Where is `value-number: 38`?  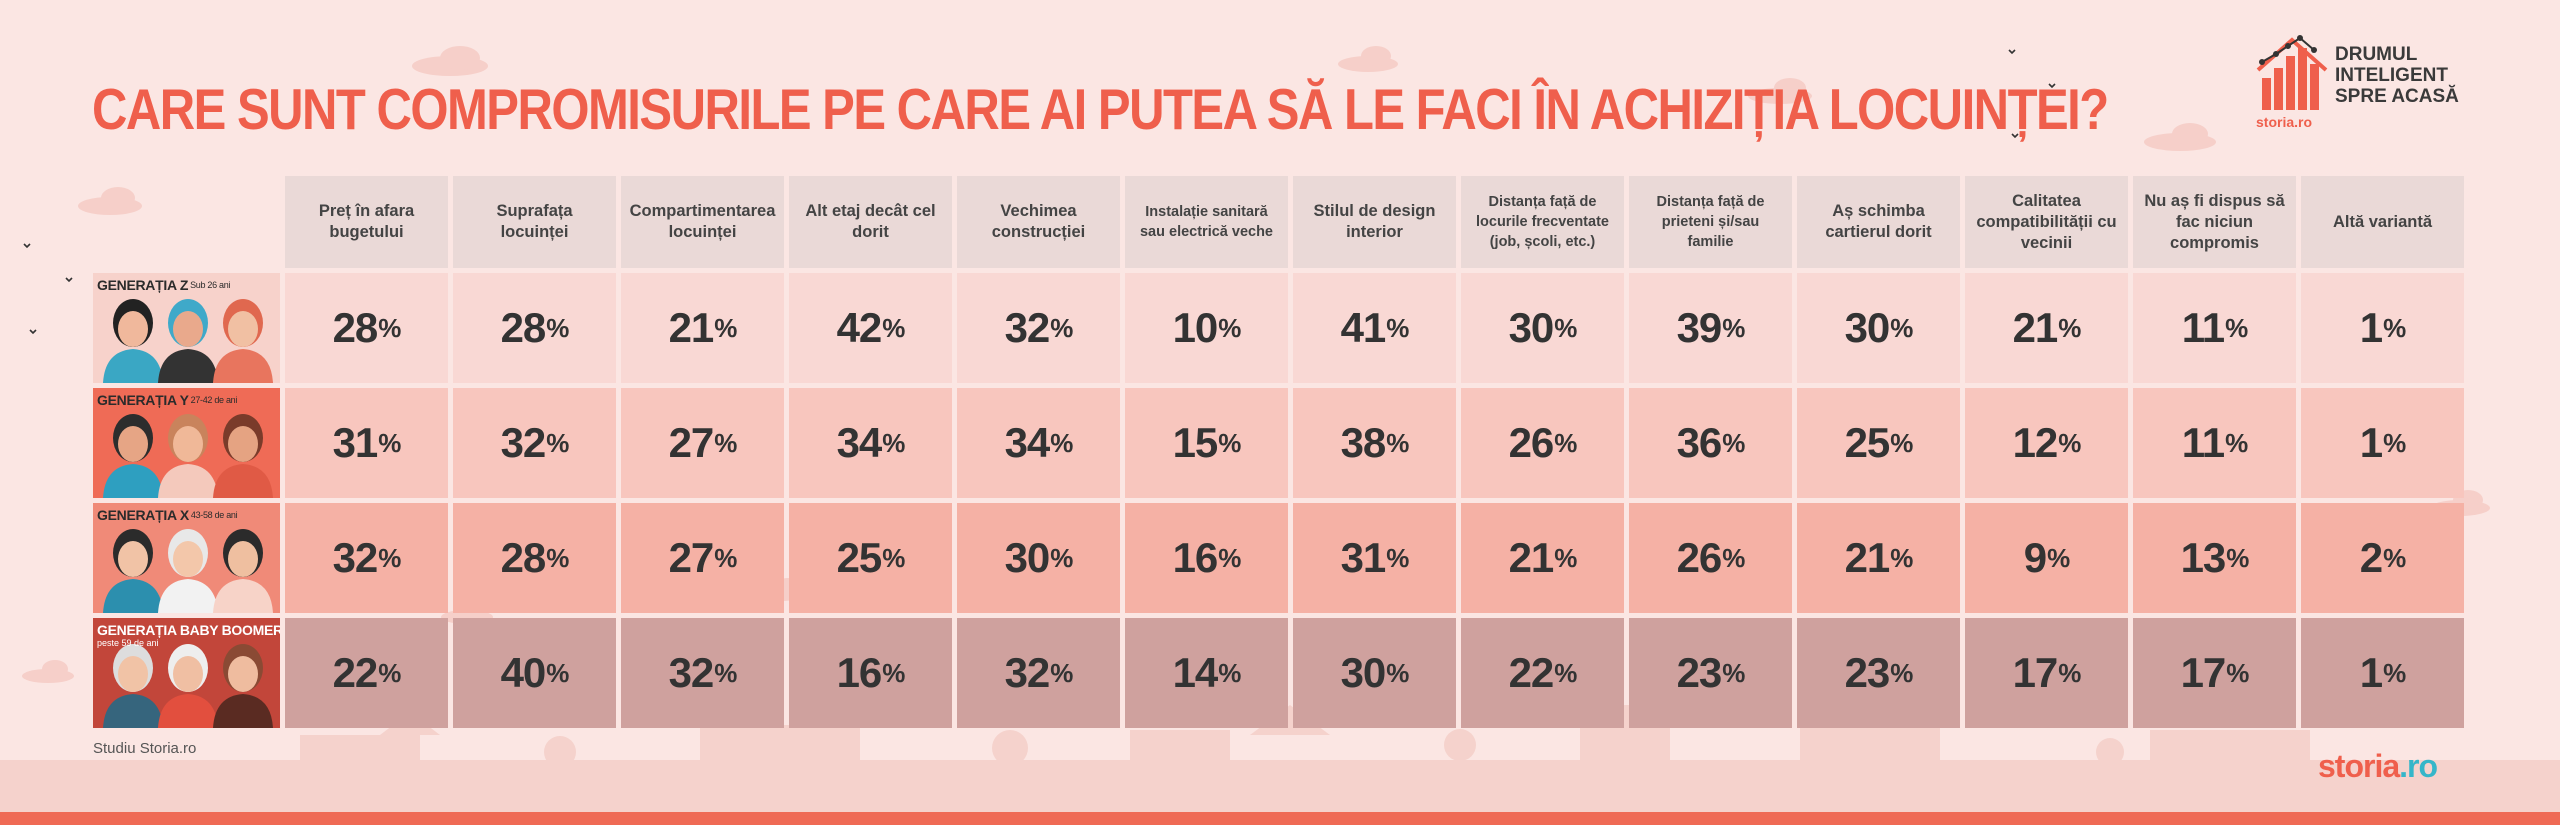
value-number: 38 is located at coordinates (1363, 442).